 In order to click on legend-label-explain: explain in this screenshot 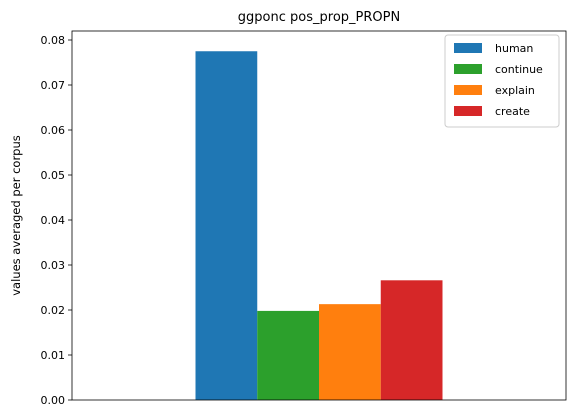, I will do `click(515, 90)`.